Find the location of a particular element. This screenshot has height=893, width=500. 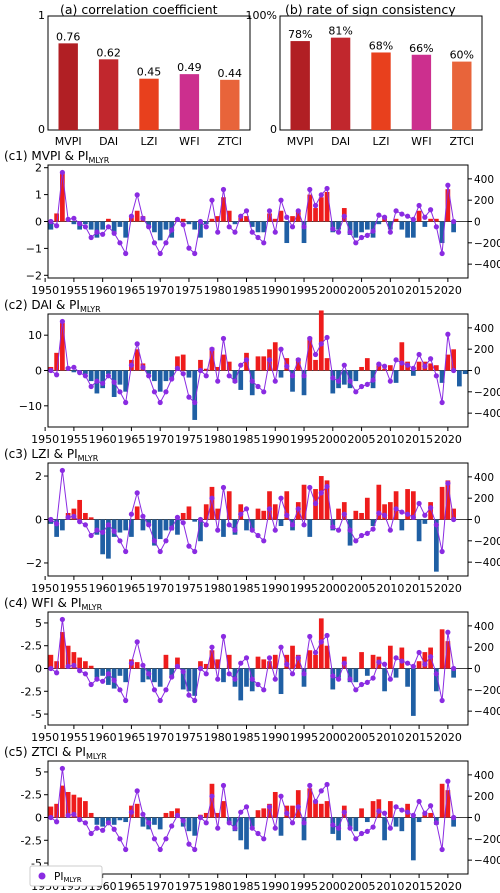

panel-c1-xtick-label: 2015 is located at coordinates (419, 290).